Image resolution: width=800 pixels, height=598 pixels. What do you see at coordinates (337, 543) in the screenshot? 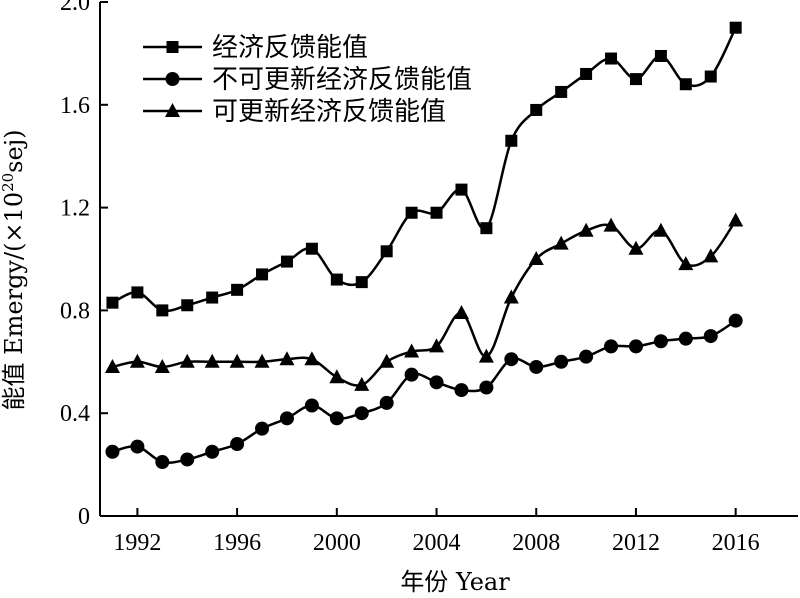
I see `x-tick-label: 2000` at bounding box center [337, 543].